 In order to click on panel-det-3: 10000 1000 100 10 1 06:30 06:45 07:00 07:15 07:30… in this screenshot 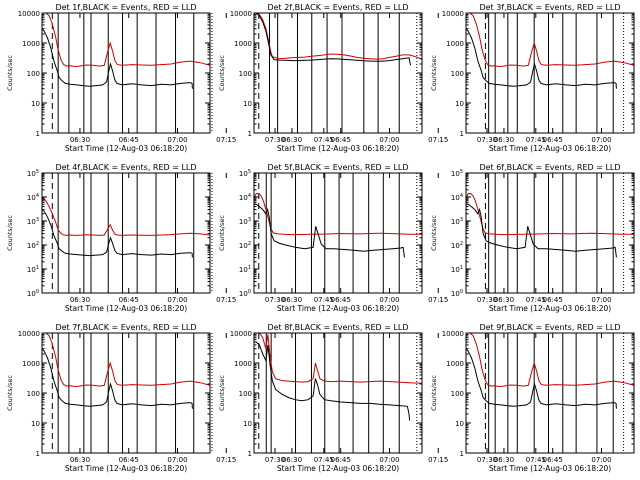, I will do `click(532, 78)`.